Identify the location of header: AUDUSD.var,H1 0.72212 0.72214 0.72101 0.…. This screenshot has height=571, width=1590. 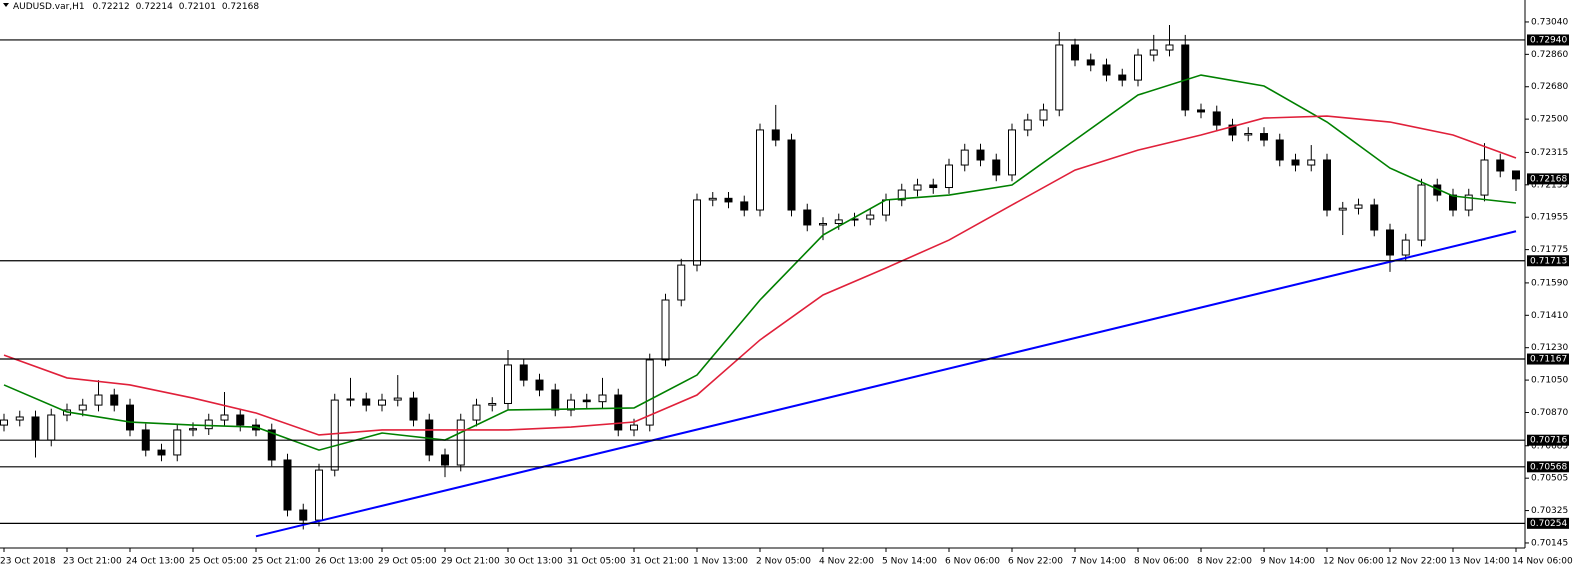
(136, 7).